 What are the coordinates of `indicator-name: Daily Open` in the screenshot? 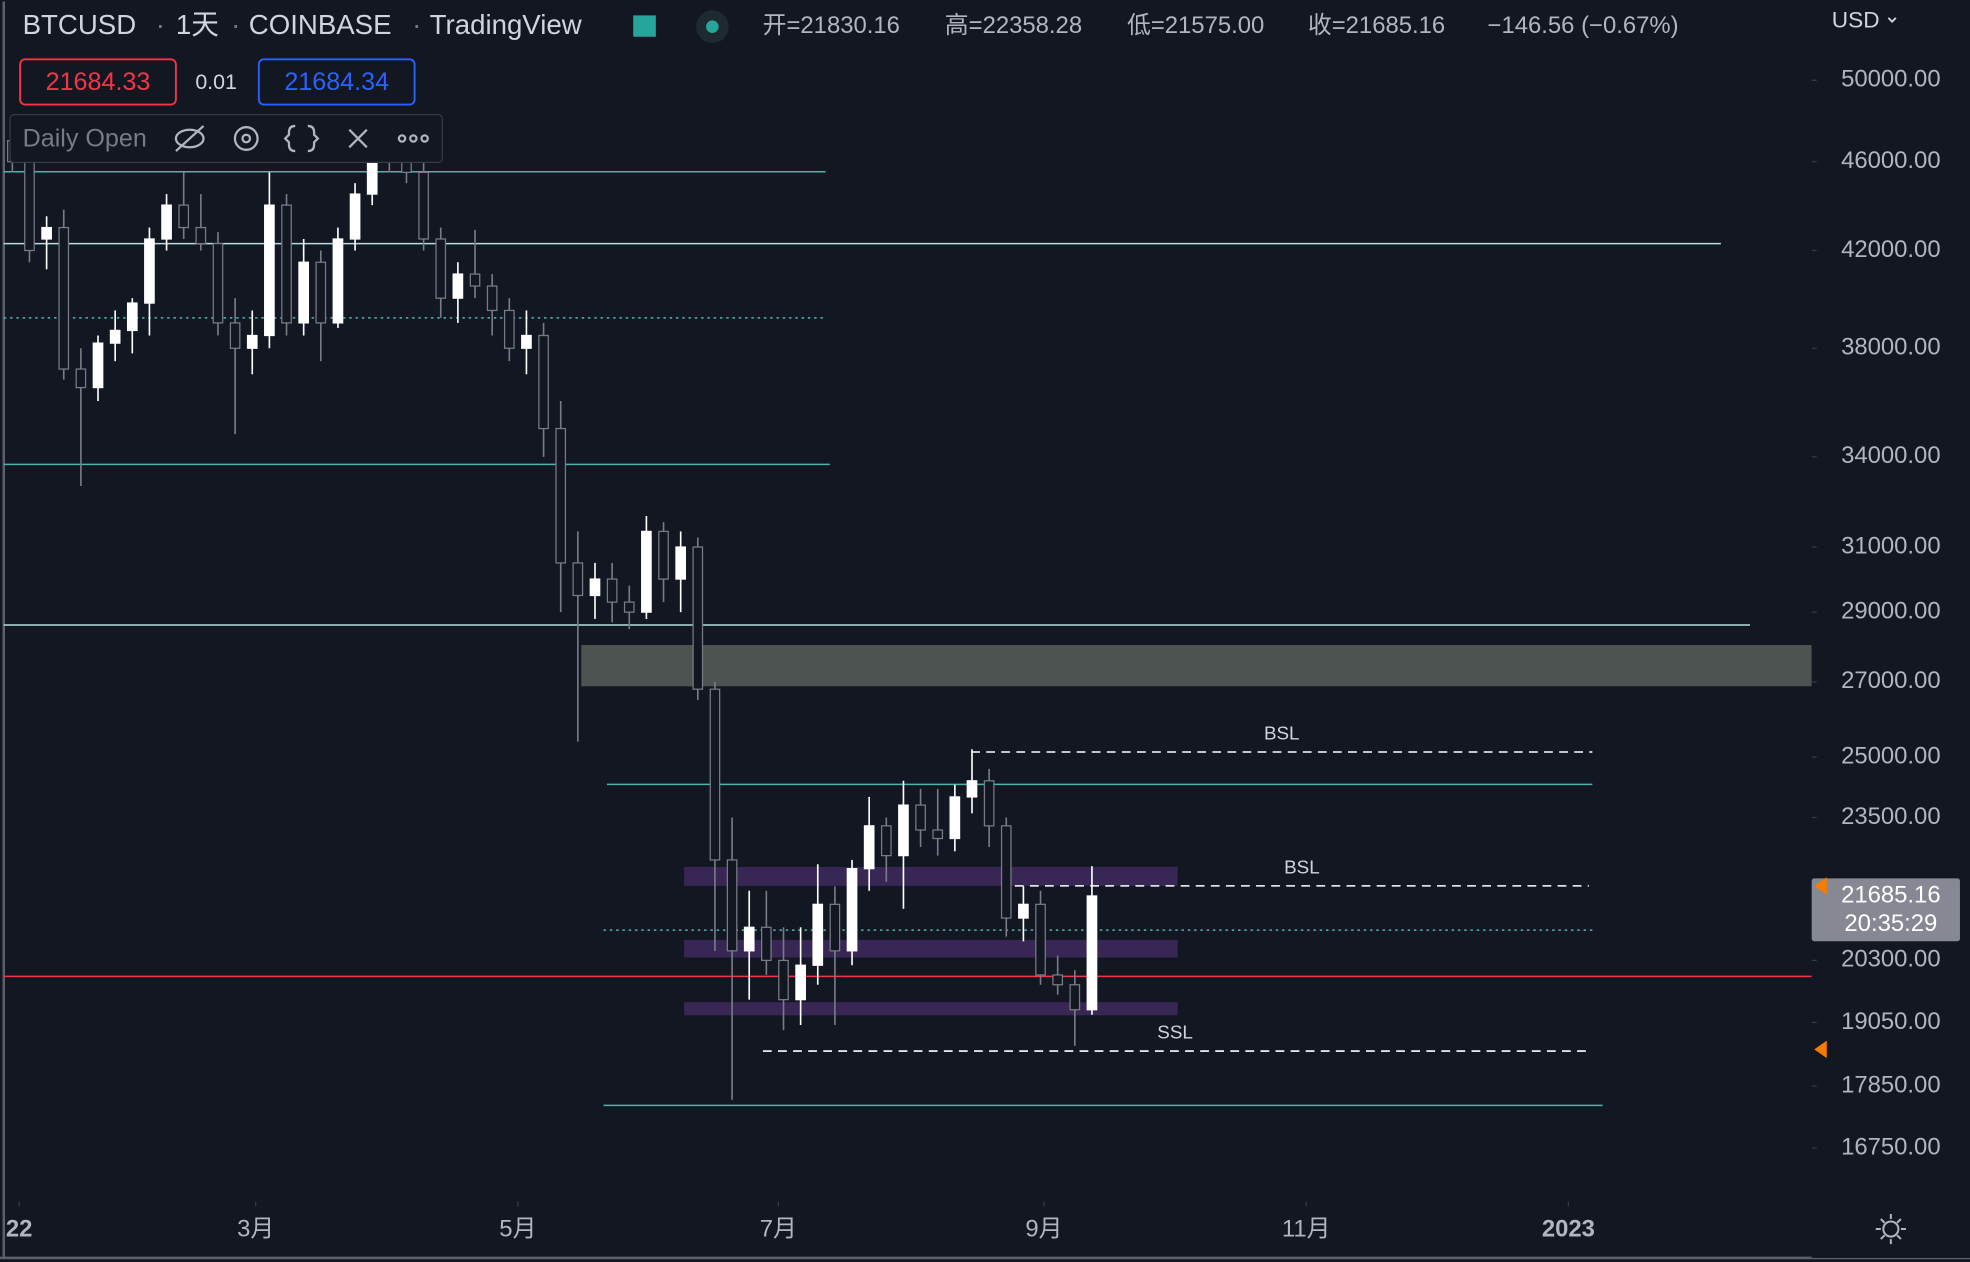 It's located at (85, 138).